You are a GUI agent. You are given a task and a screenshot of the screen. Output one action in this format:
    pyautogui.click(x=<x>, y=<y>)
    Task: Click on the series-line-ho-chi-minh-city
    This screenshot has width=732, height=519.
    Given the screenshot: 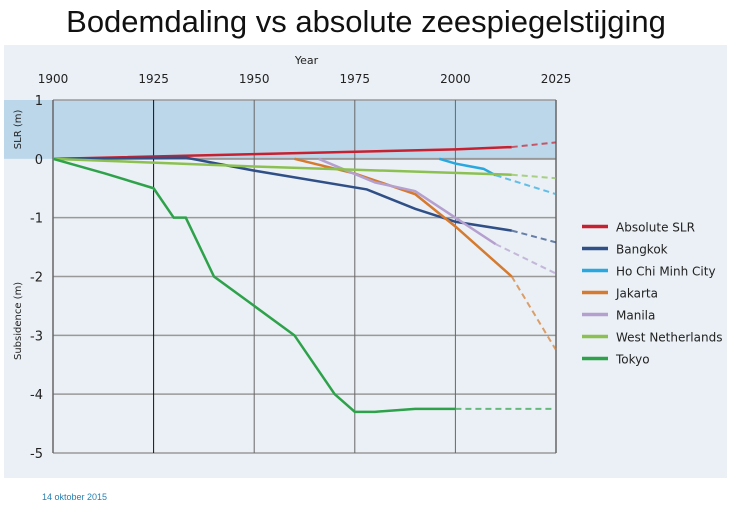 What is the action you would take?
    pyautogui.click(x=467, y=167)
    